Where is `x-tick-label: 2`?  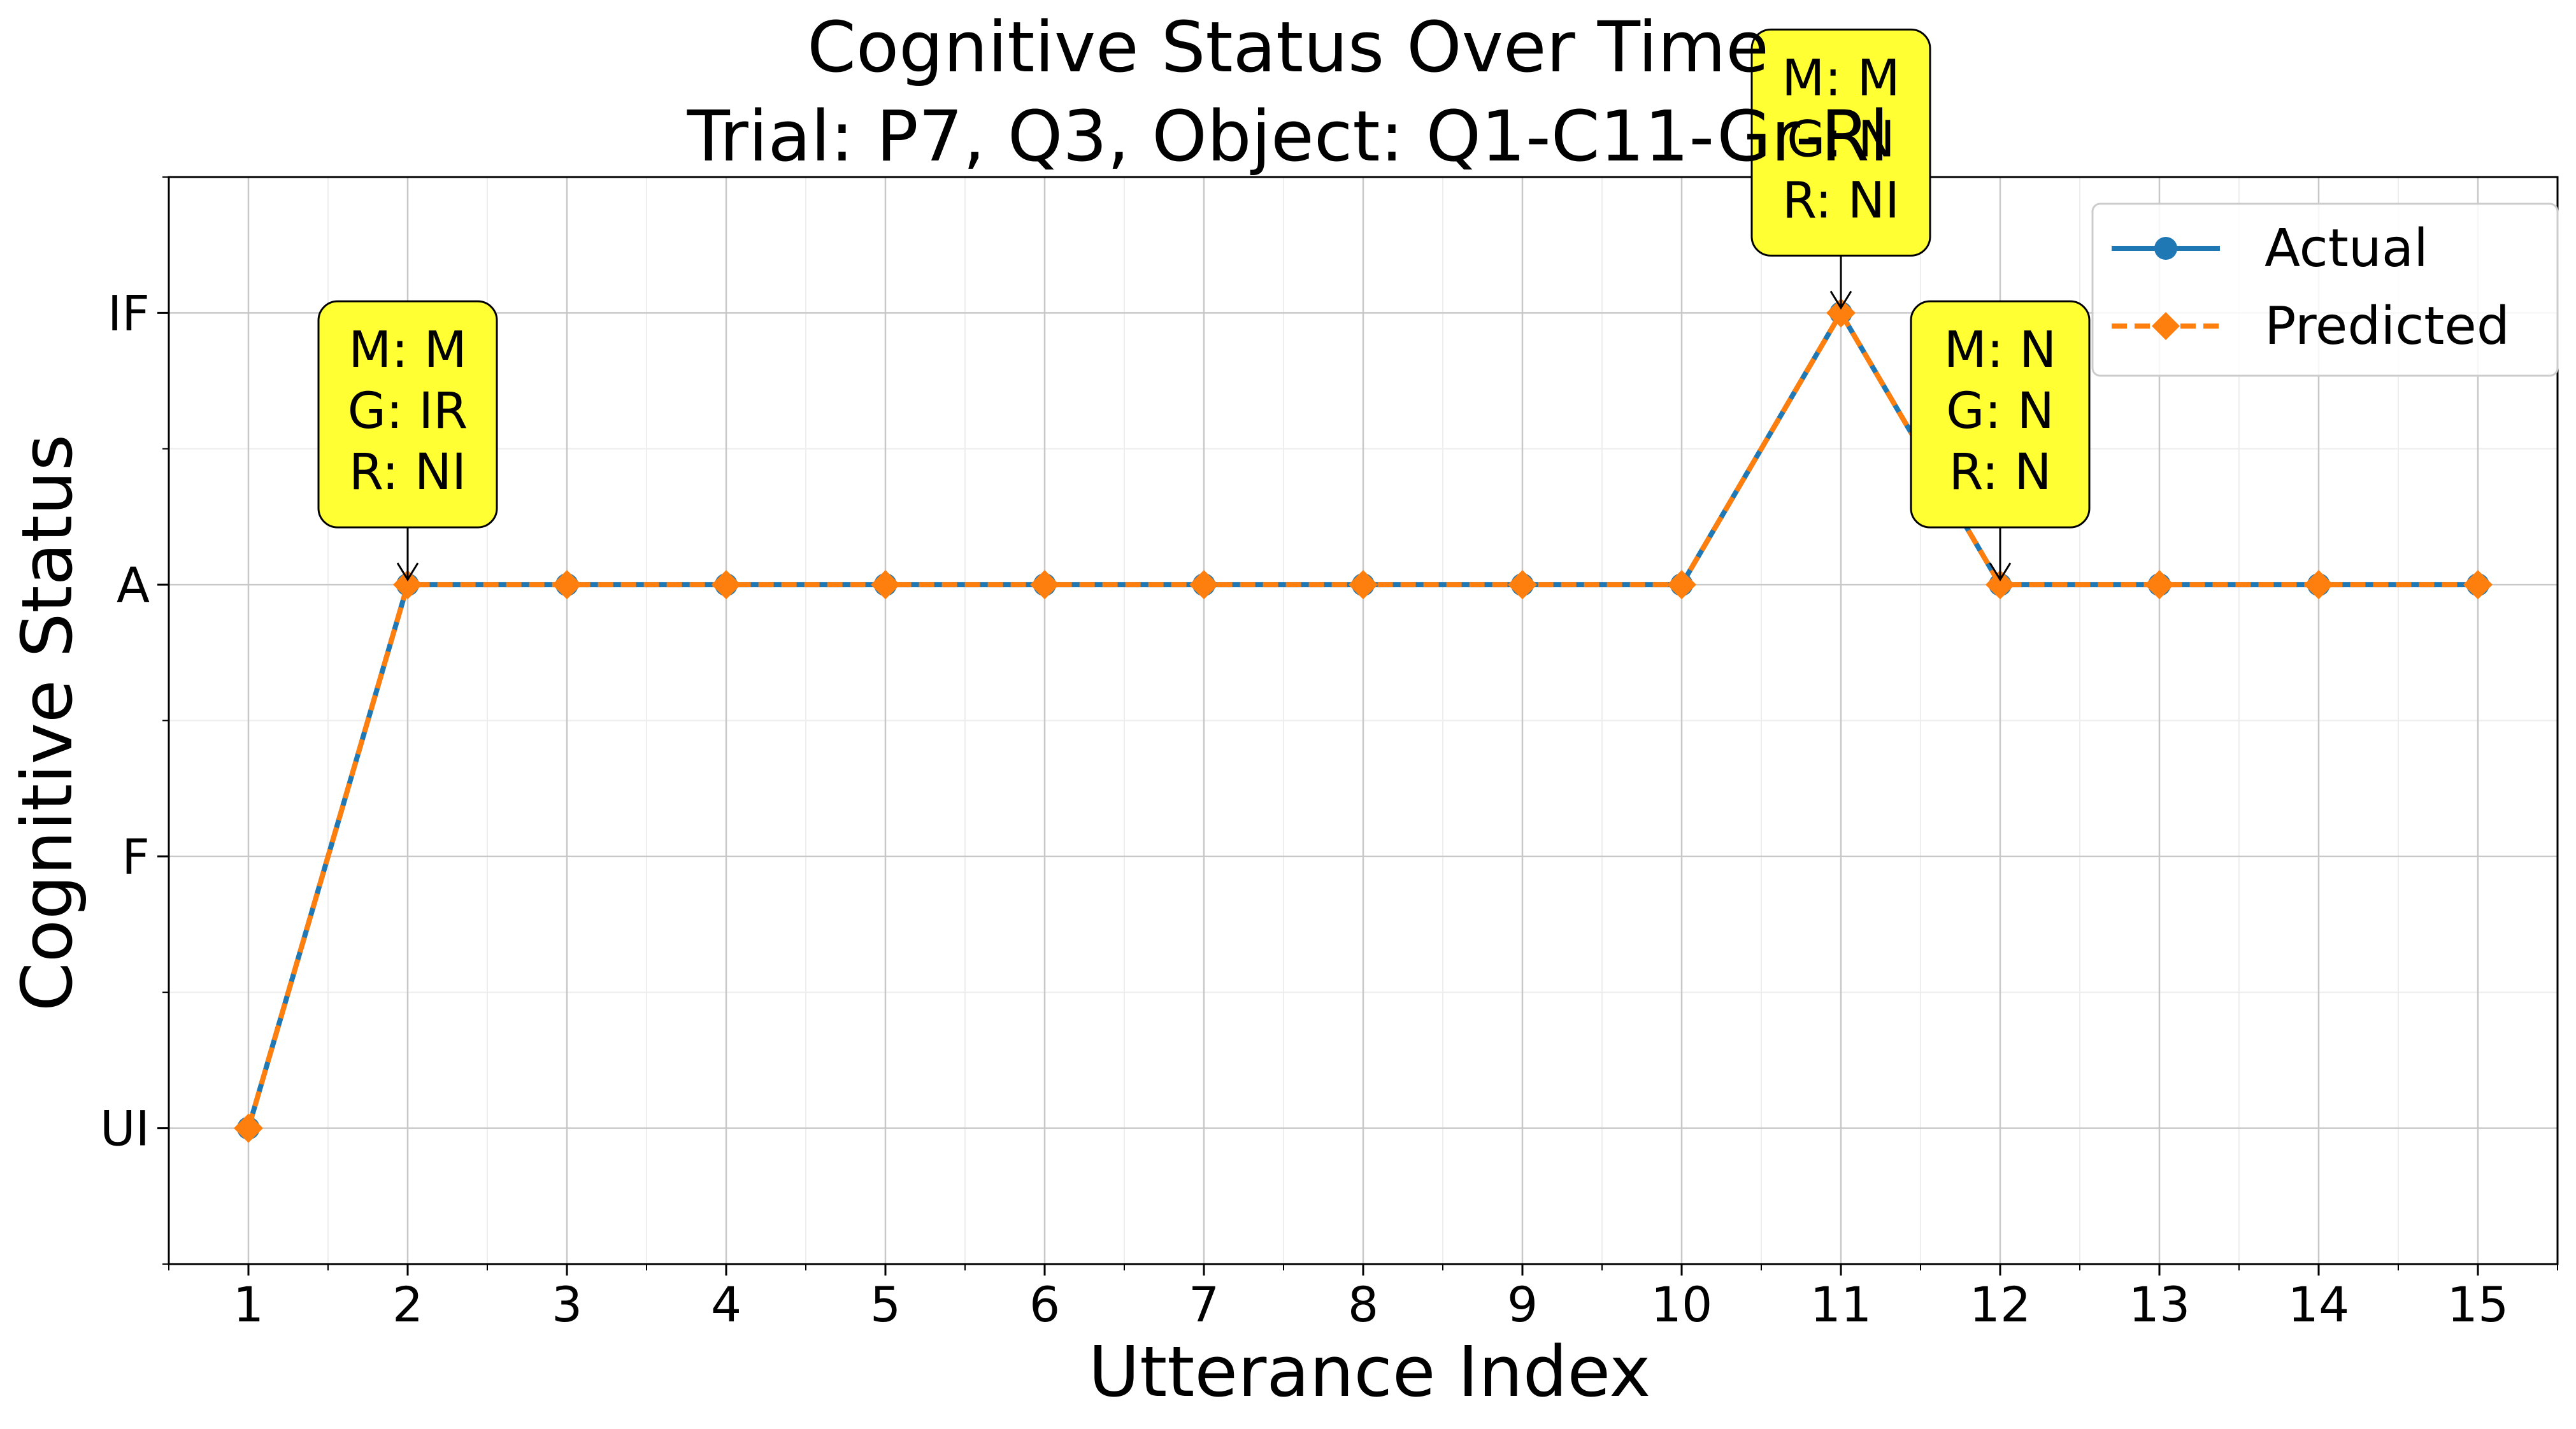 x-tick-label: 2 is located at coordinates (408, 1305).